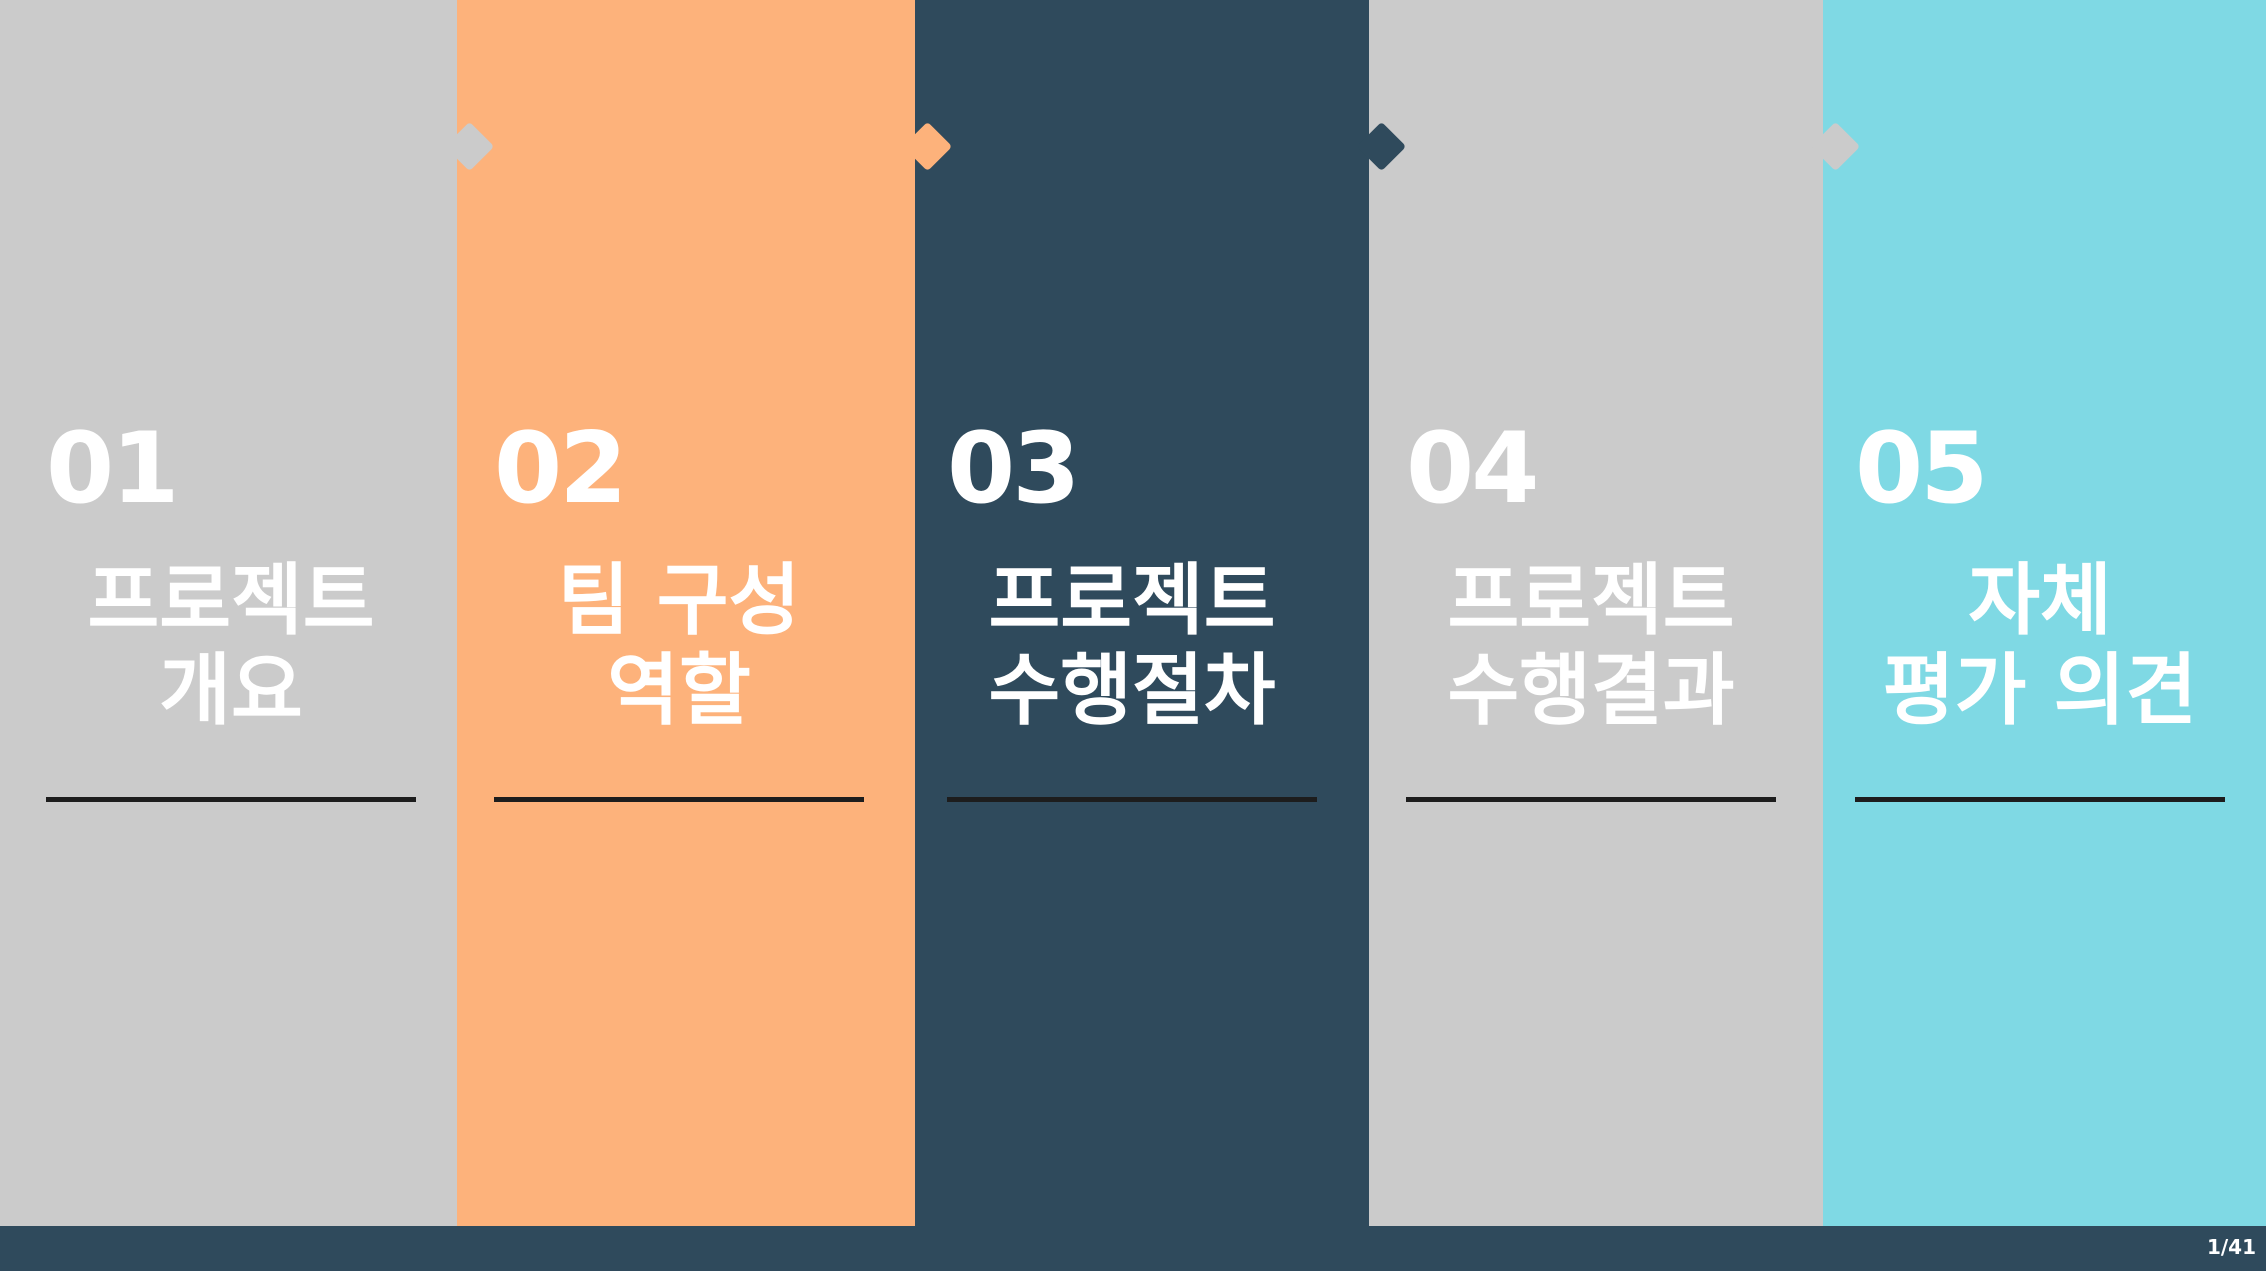  What do you see at coordinates (1472, 469) in the screenshot?
I see `section-number-4: 04` at bounding box center [1472, 469].